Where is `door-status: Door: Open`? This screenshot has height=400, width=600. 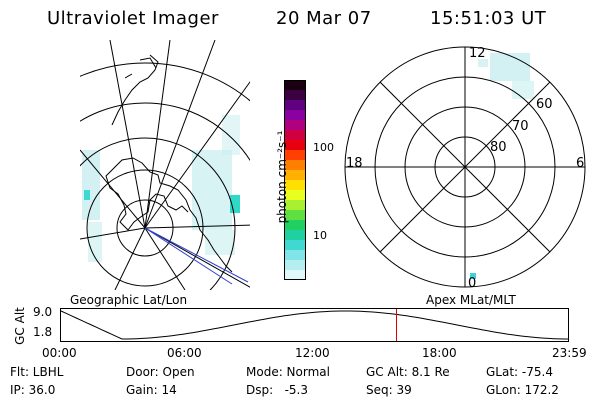 door-status: Door: Open is located at coordinates (160, 372).